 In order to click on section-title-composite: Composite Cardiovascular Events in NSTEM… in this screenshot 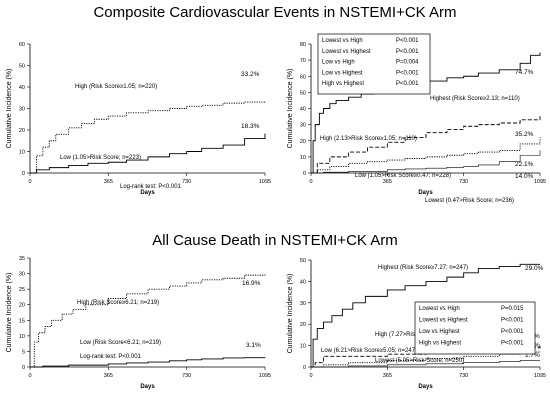, I will do `click(275, 12)`.